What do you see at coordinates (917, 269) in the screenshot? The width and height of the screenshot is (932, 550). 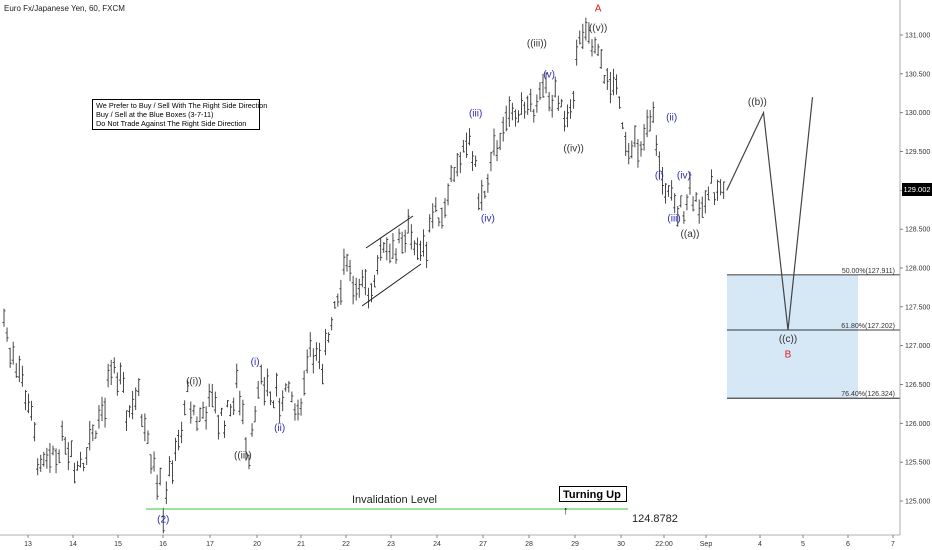 I see `y-tick-label: 128.000` at bounding box center [917, 269].